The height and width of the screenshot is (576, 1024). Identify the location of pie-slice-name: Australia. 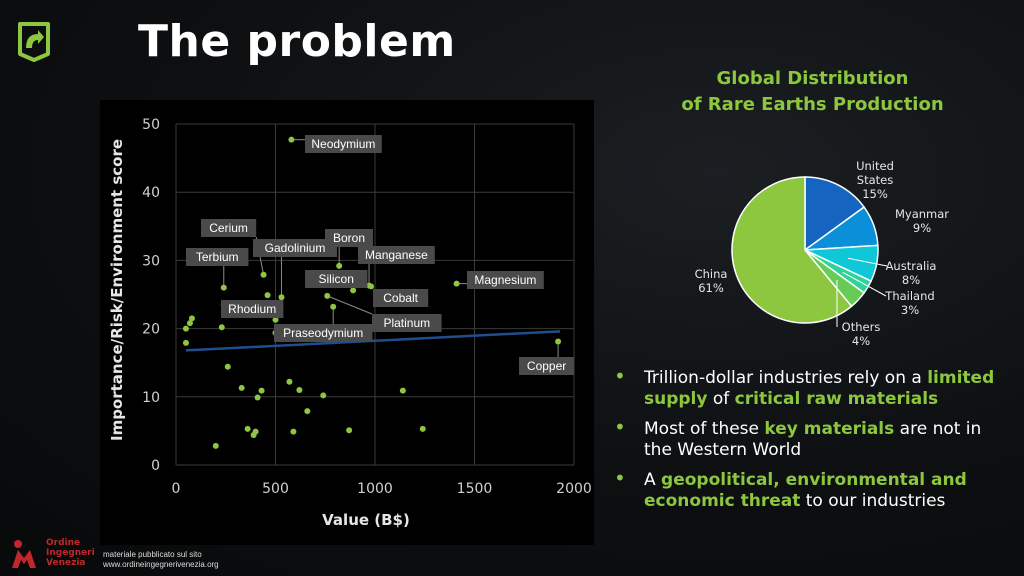
(911, 266).